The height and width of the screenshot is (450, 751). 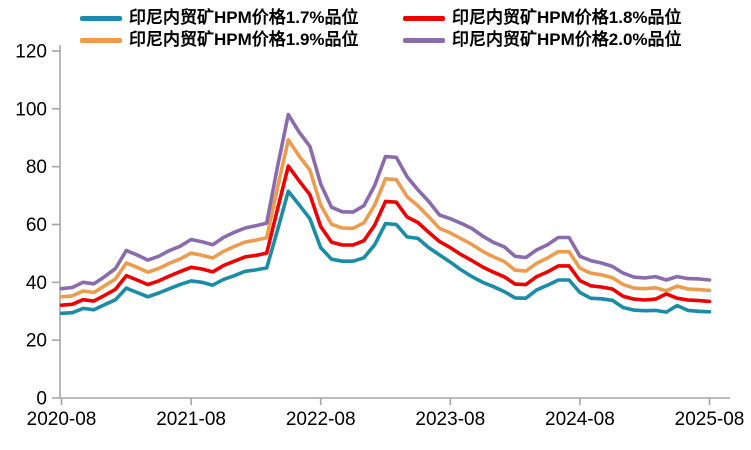 I want to click on x-tick-label: 2022-08, so click(x=321, y=419).